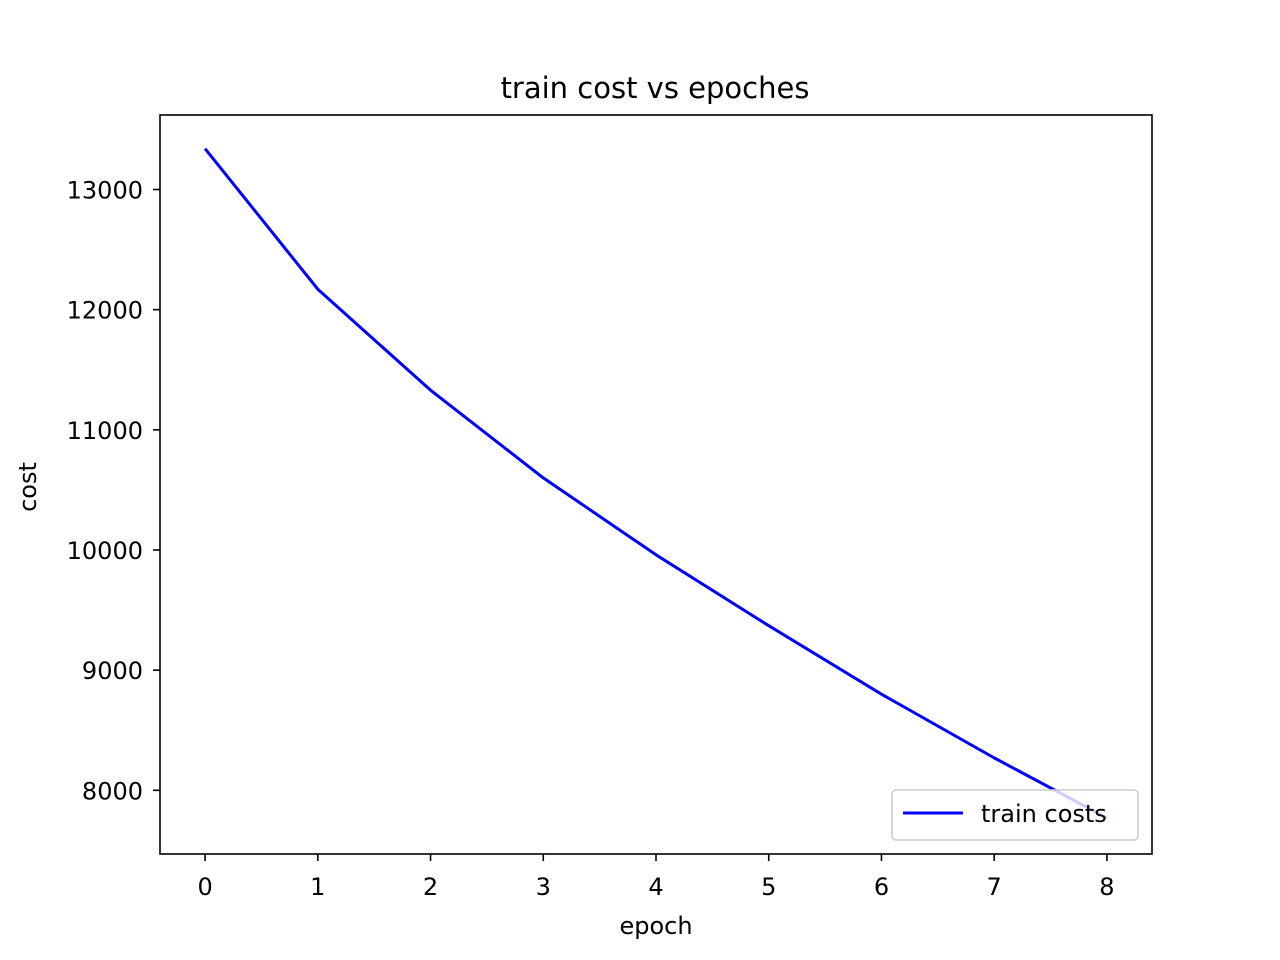 The image size is (1280, 960). I want to click on y-axis: 8000 9000 10000 11000 12000 13000, so click(113, 491).